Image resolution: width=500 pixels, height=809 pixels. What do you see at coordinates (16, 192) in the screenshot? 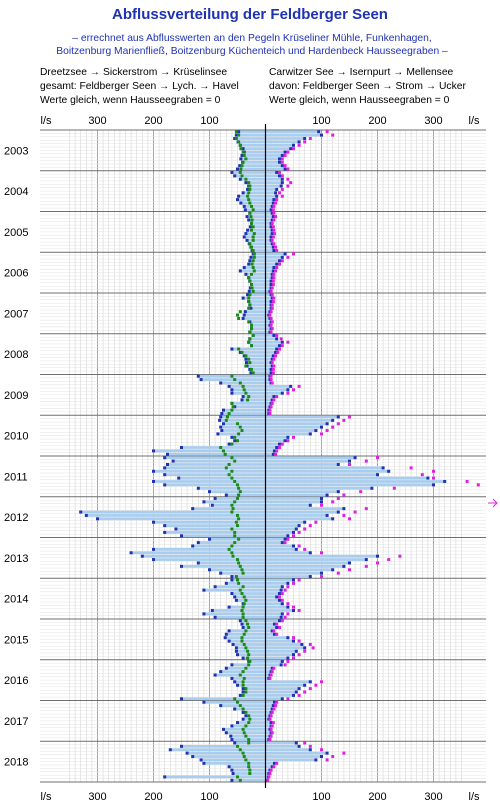
I see `year-label: 2004` at bounding box center [16, 192].